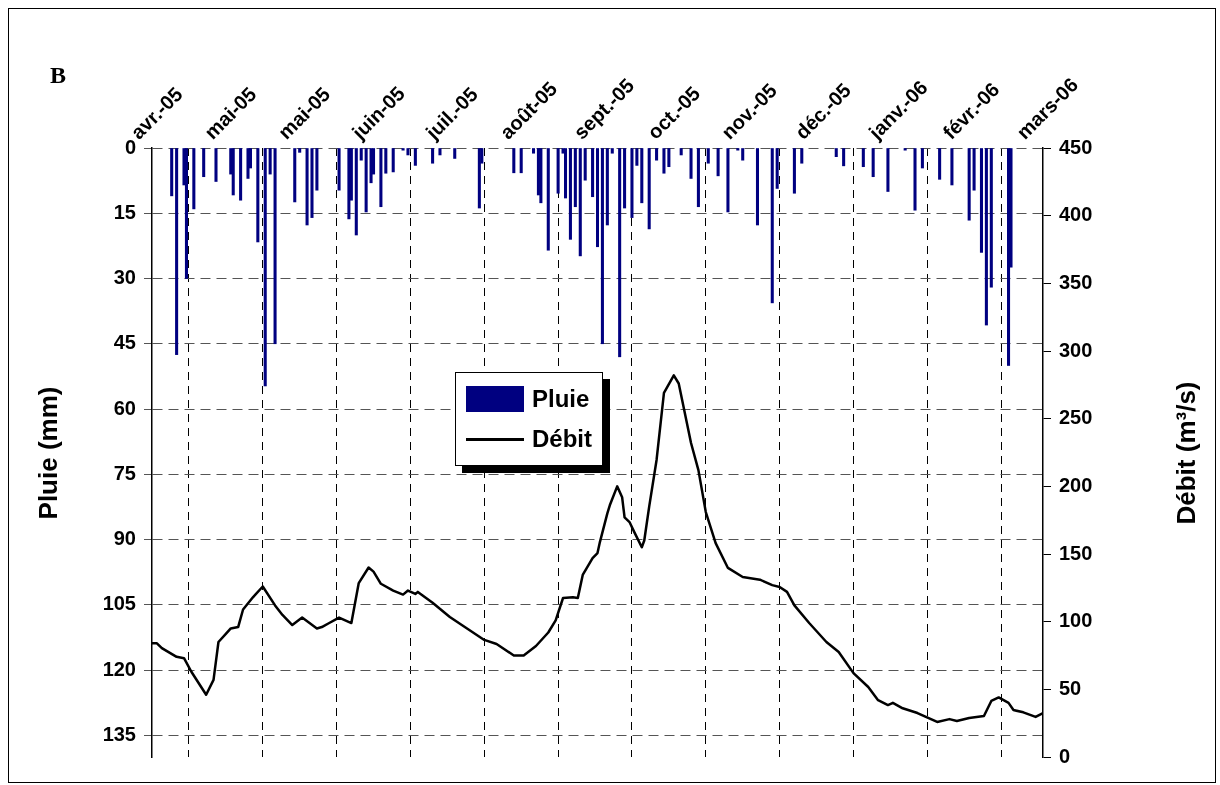  Describe the element at coordinates (124, 538) in the screenshot. I see `y-tick-label: 90` at that location.